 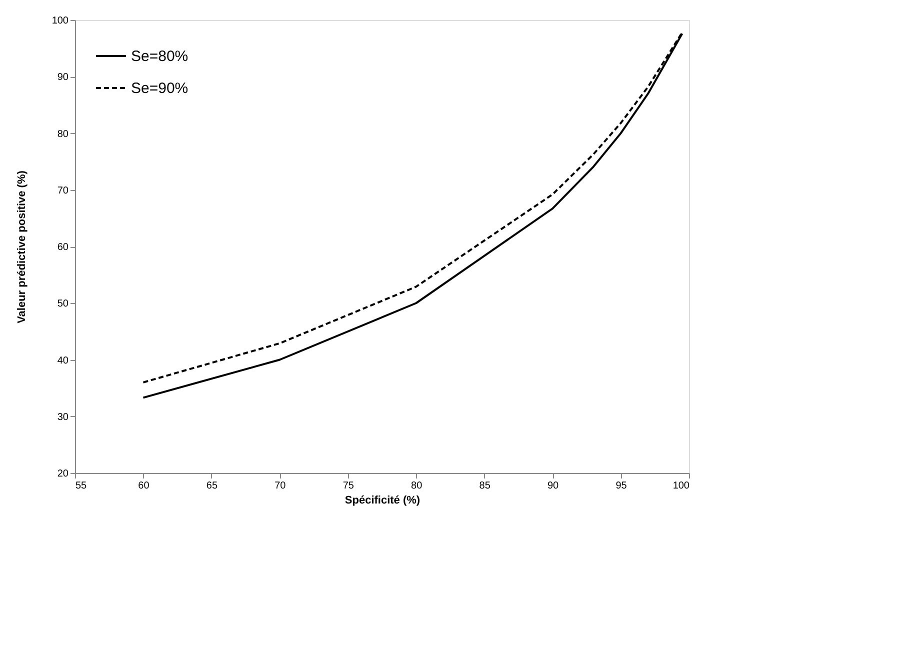 What do you see at coordinates (63, 304) in the screenshot?
I see `y-tick-label: 50` at bounding box center [63, 304].